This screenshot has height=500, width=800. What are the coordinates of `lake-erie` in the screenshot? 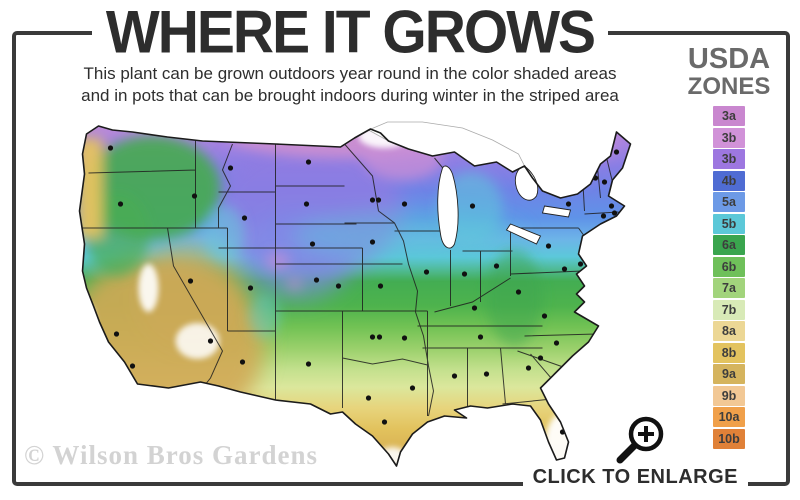 It's located at (523, 234).